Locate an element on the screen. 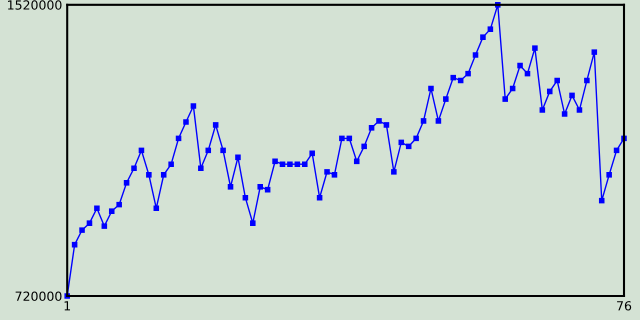 Image resolution: width=640 pixels, height=320 pixels. y-tick-label: 720000 is located at coordinates (39, 296).